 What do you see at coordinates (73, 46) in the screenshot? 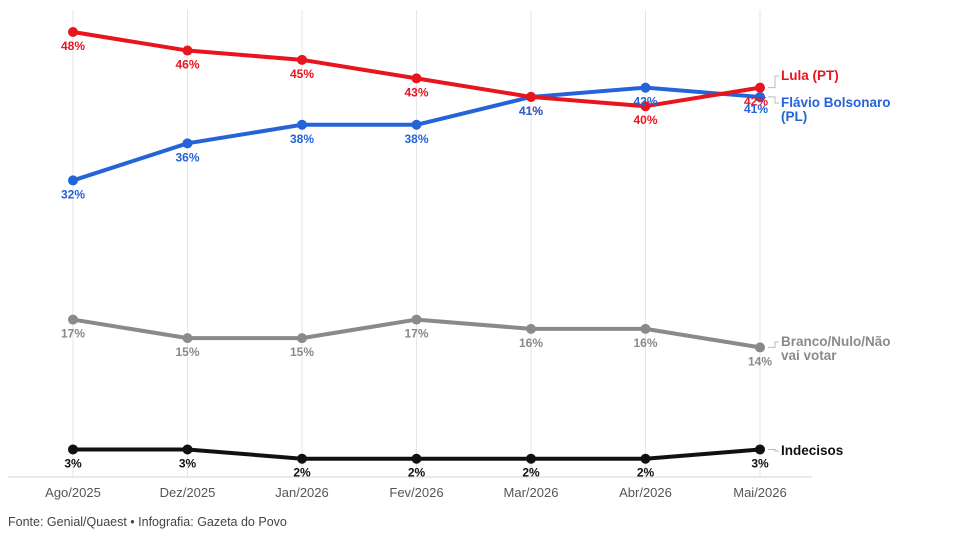
I see `data-label: 48%` at bounding box center [73, 46].